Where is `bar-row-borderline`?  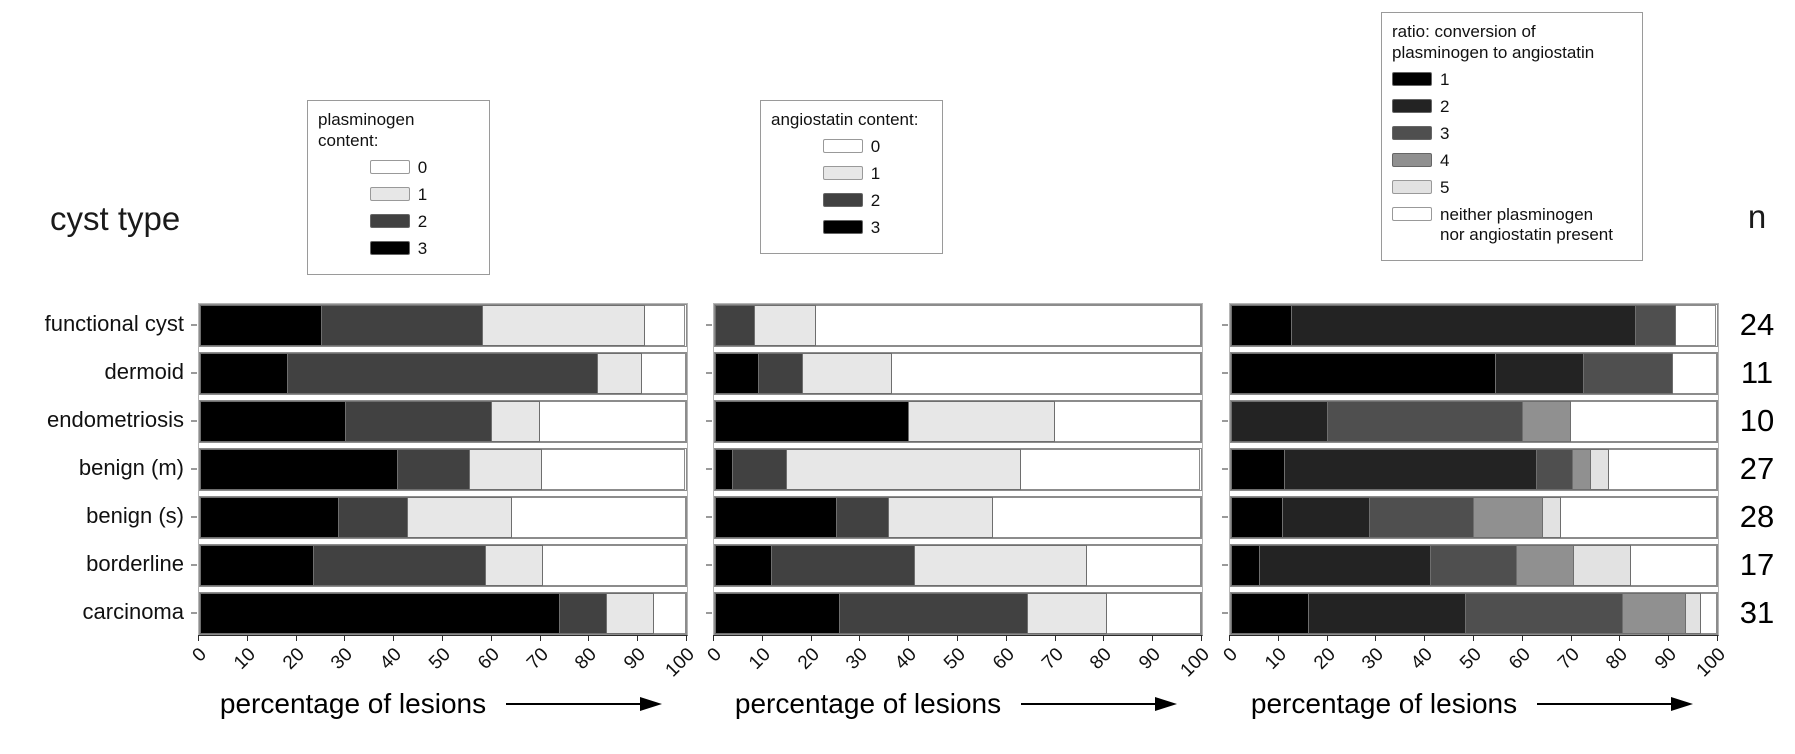
bar-row-borderline is located at coordinates (958, 565).